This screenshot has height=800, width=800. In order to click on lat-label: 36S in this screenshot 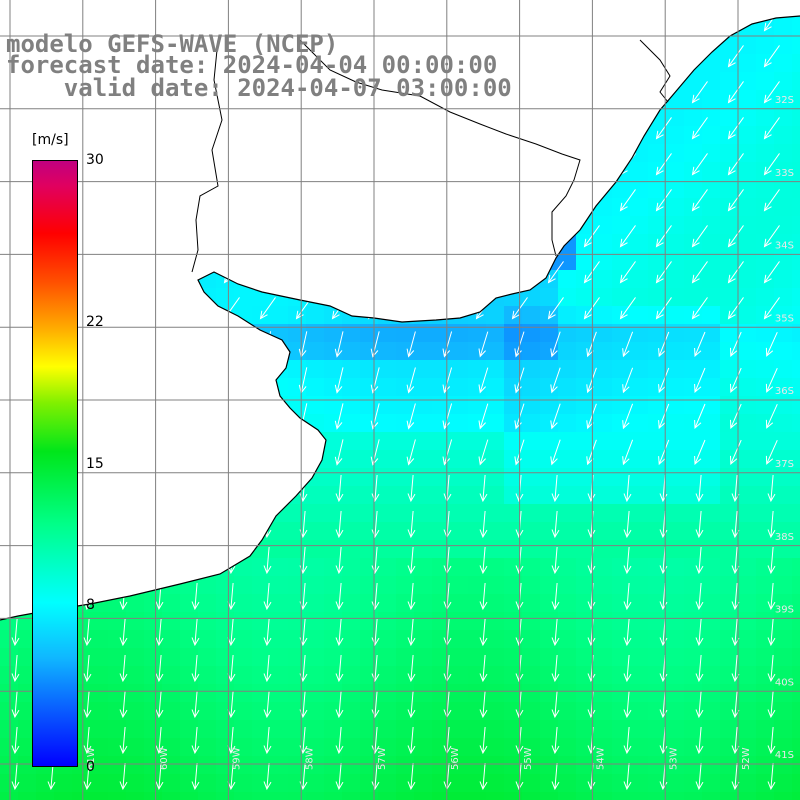, I will do `click(784, 391)`.